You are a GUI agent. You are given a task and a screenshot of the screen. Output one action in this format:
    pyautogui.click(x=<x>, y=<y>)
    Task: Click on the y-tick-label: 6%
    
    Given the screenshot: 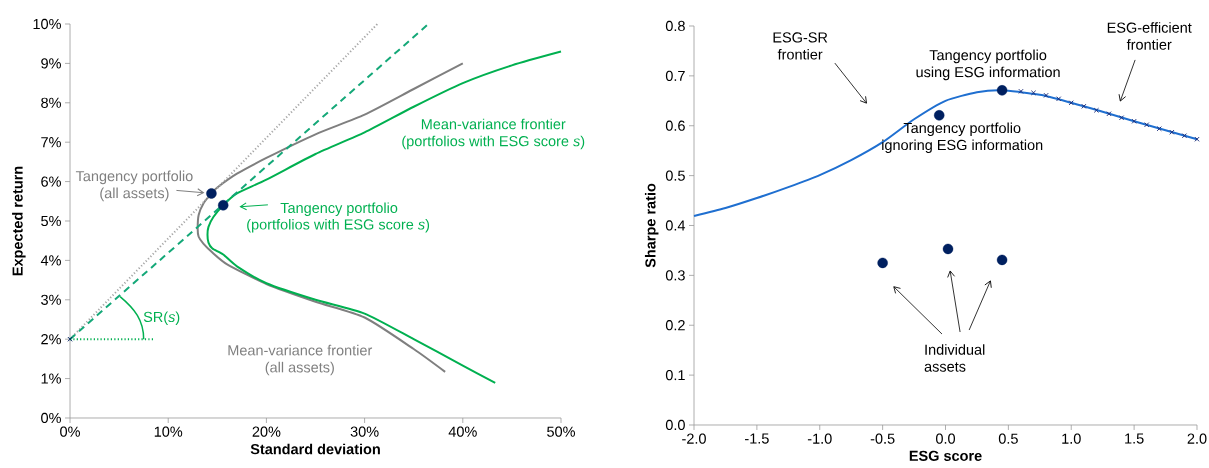 What is the action you would take?
    pyautogui.click(x=51, y=181)
    